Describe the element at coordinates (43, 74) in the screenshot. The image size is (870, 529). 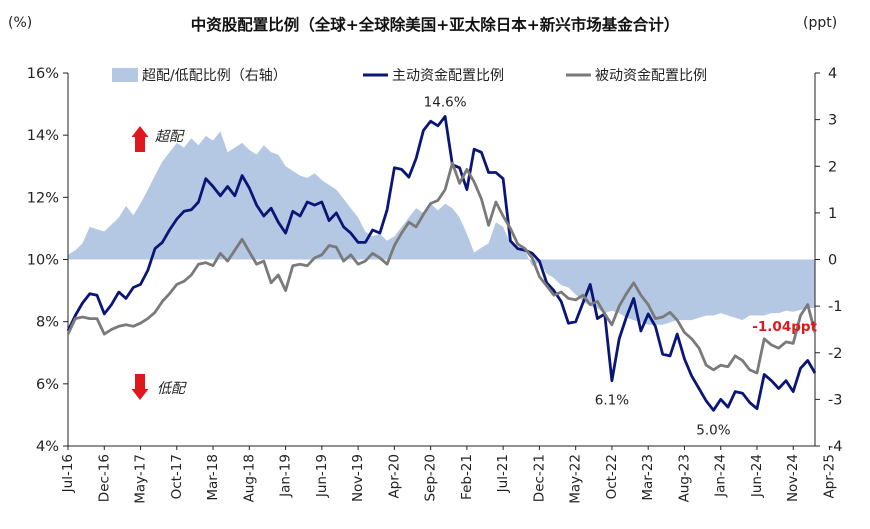
I see `left-tick-label: 16%` at that location.